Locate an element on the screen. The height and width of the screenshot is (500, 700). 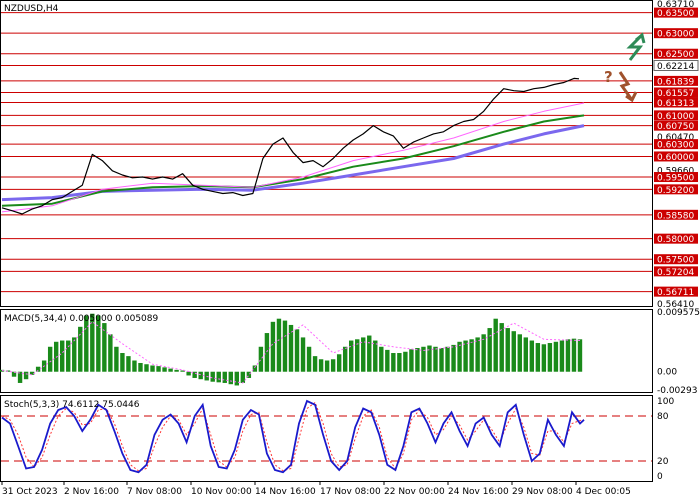
stoch-tick-label: 100 is located at coordinates (665, 402).